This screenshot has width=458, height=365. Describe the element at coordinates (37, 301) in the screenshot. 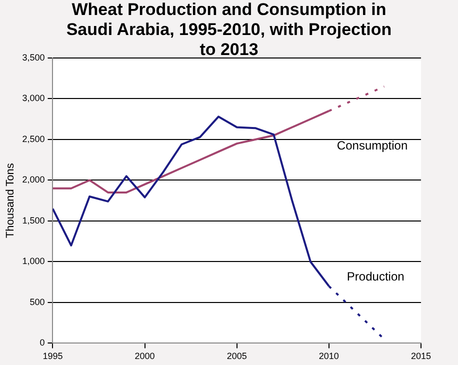

I see `y-tick-label: 500` at that location.